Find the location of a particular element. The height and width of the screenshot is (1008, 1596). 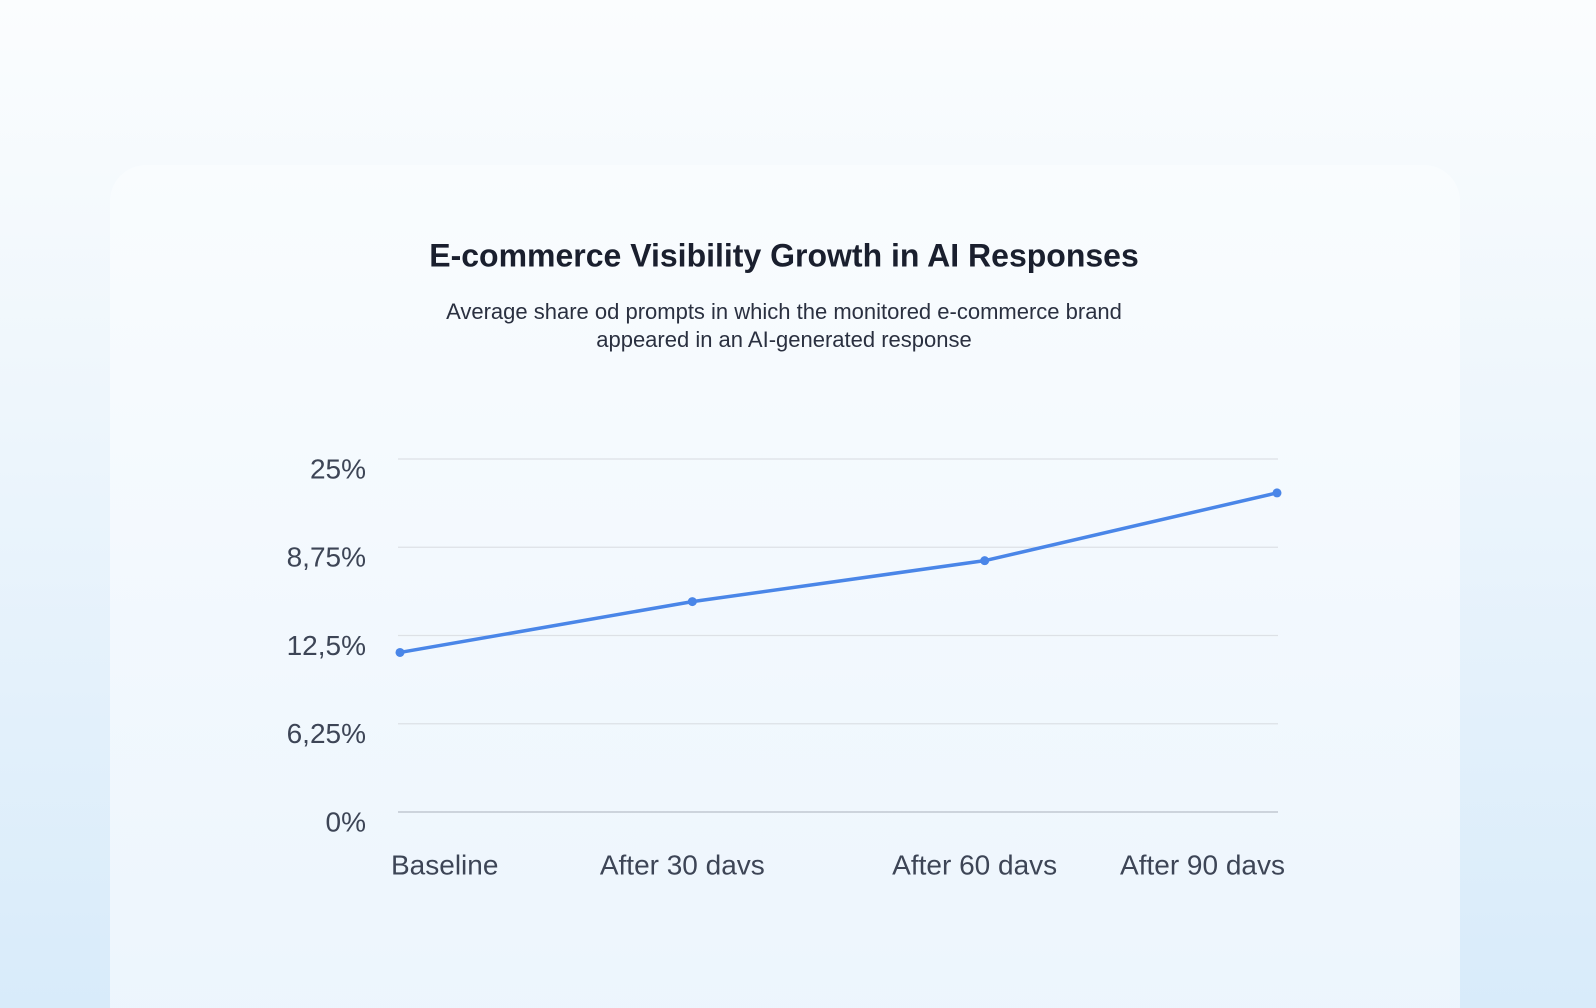

y-tick-label: 6,25% is located at coordinates (326, 733).